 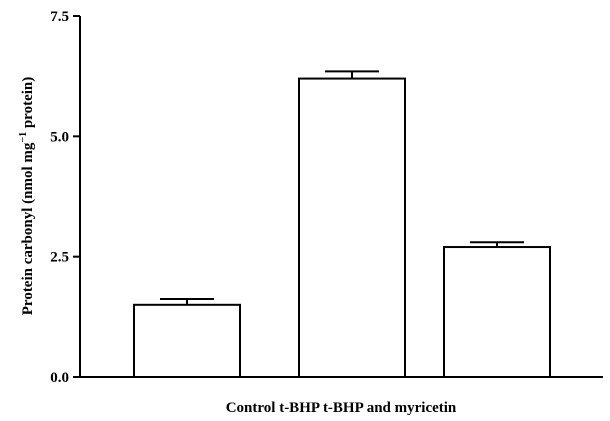 I want to click on y-ticks: 0.0 2.5 5.0 7.5, so click(x=65, y=197).